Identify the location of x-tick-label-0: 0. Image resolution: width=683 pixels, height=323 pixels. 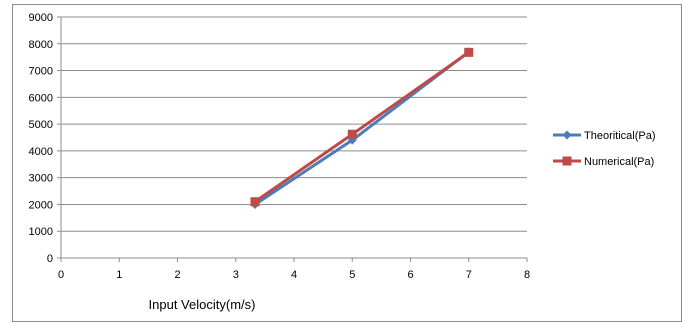
(61, 275).